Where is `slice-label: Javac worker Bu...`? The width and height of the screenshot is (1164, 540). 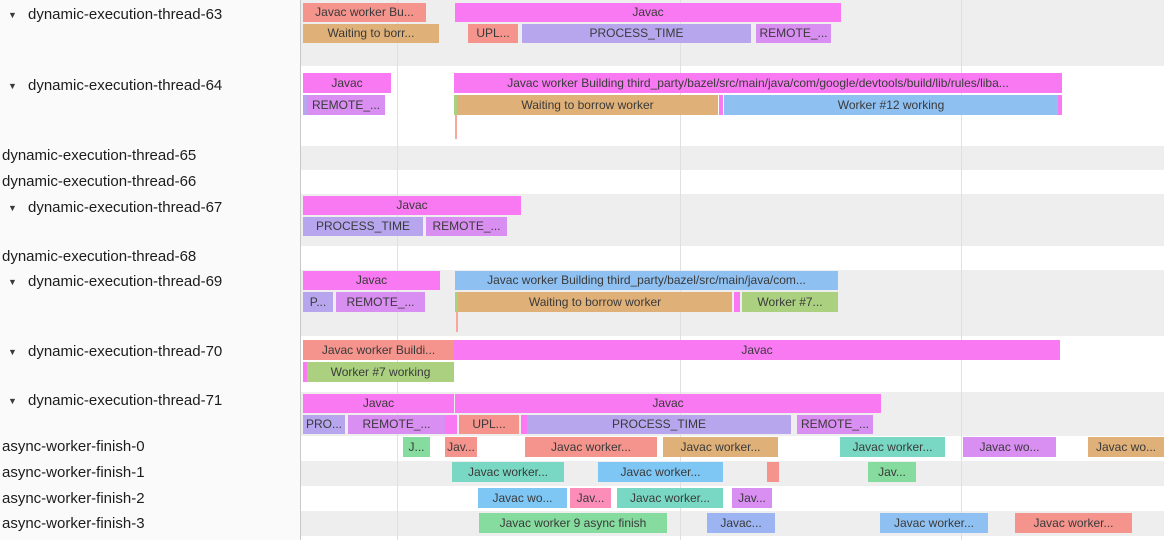 slice-label: Javac worker Bu... is located at coordinates (364, 12).